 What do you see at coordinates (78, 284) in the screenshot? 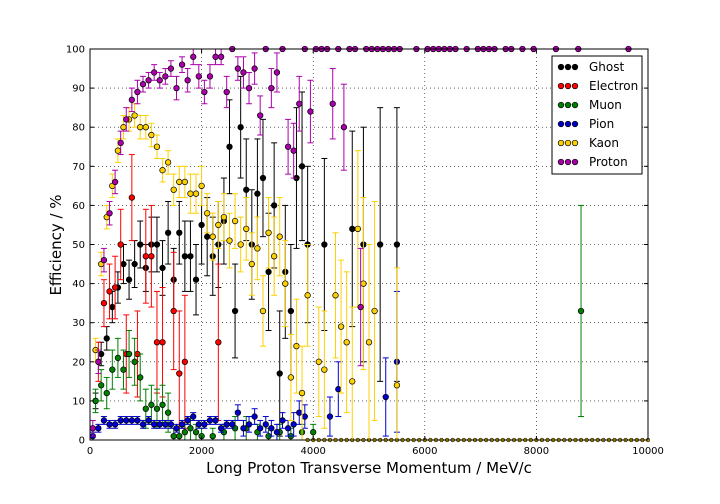
I see `y-tick-label: 40` at bounding box center [78, 284].